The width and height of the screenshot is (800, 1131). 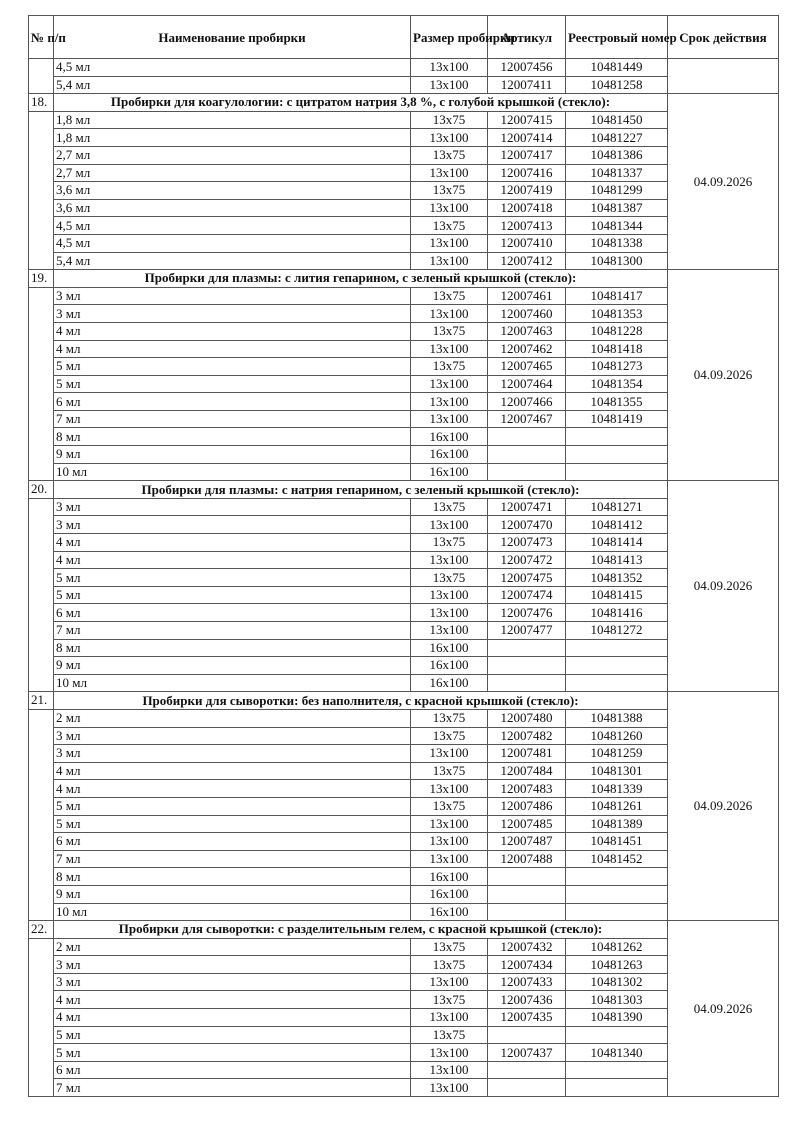 What do you see at coordinates (526, 542) in the screenshot?
I see `tube-article: 12007473` at bounding box center [526, 542].